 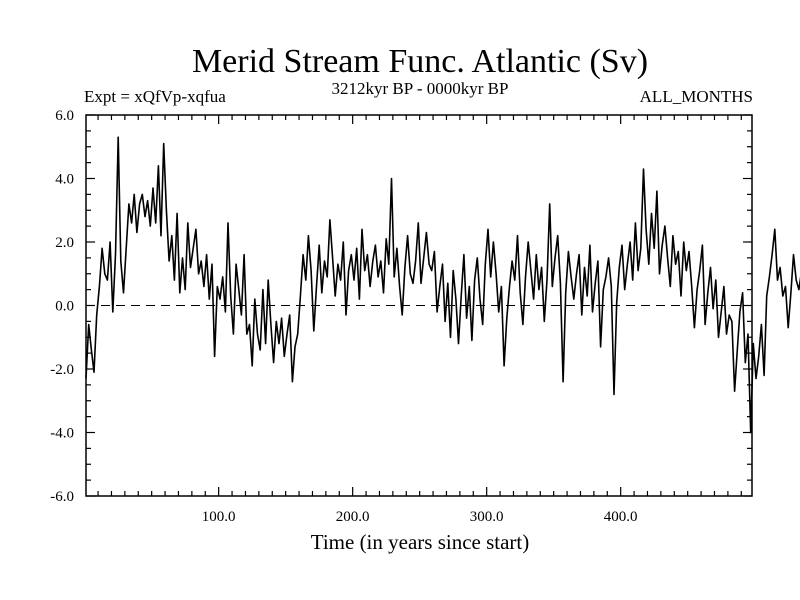 I want to click on y-tick-label: -2.0, so click(x=62, y=370).